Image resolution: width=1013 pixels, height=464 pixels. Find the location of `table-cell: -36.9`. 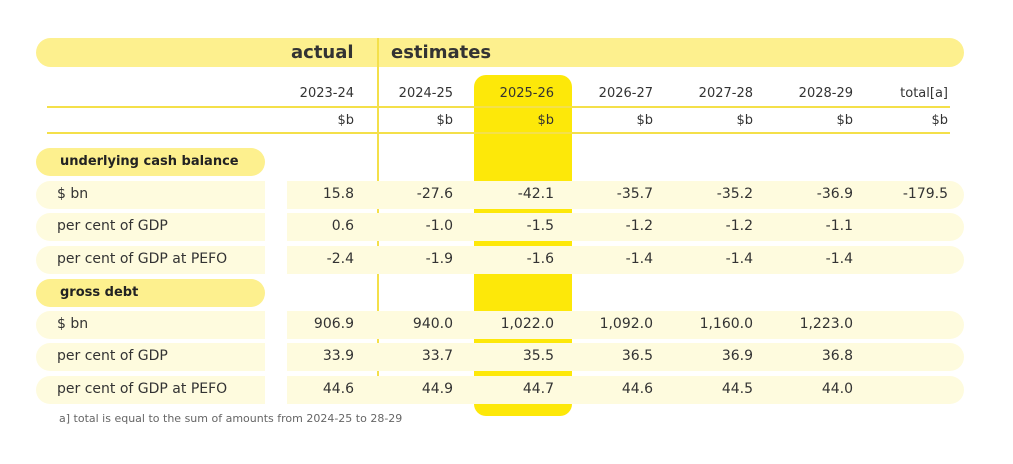

table-cell: -36.9 is located at coordinates (834, 194).